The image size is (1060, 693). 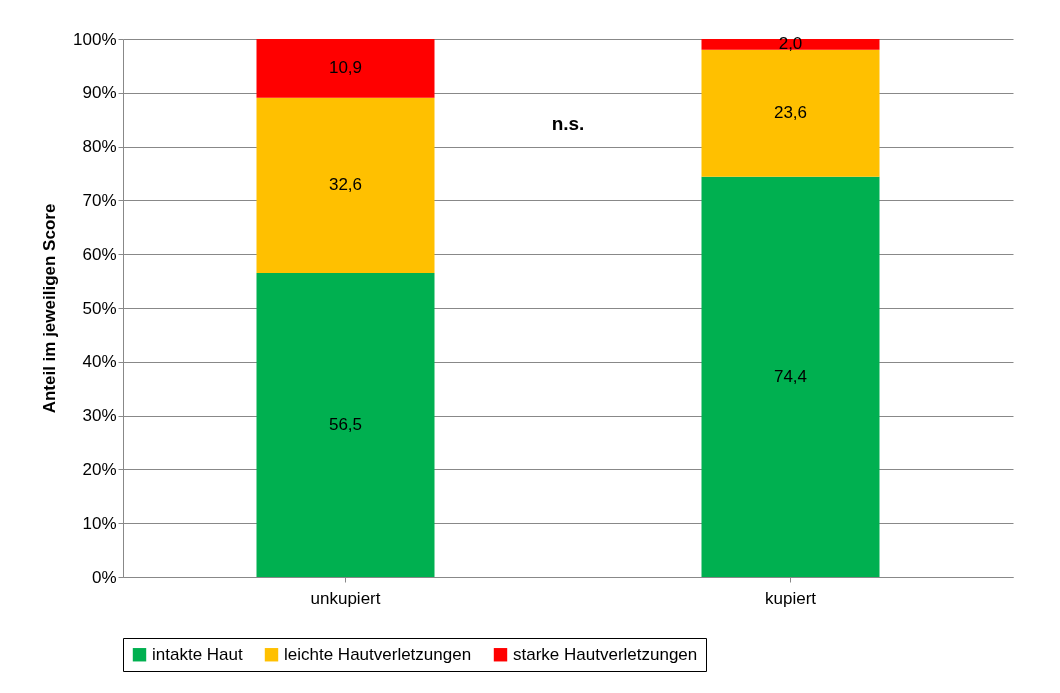 I want to click on data-label: 74,4, so click(x=790, y=376).